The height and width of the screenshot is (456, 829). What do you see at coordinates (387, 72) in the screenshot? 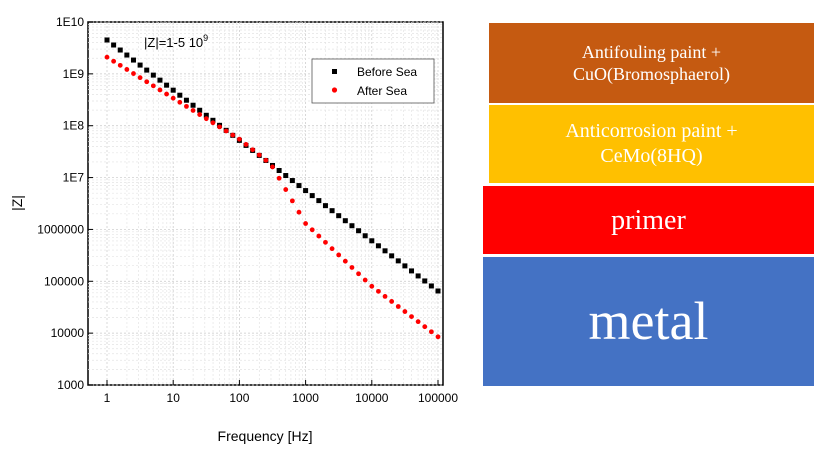
I see `legend-label-before-sea: Before Sea` at bounding box center [387, 72].